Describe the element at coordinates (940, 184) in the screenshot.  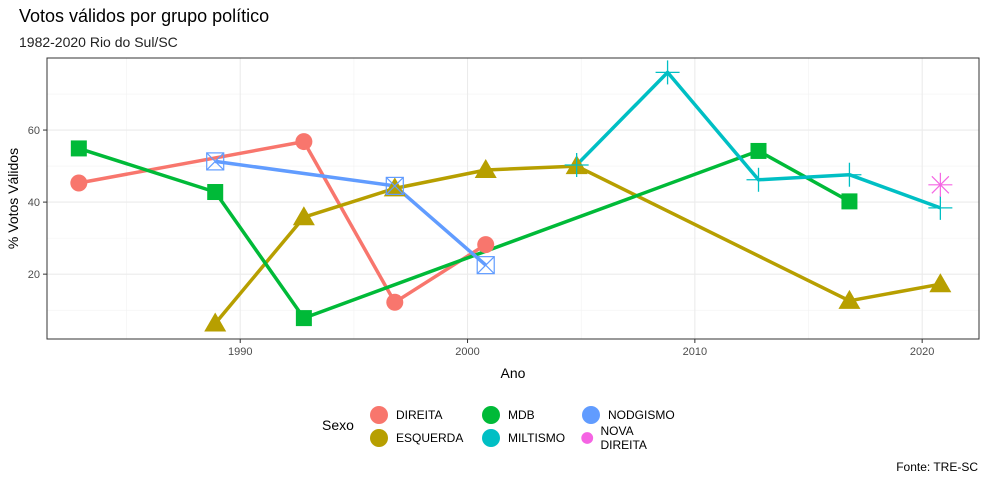
I see `marker-nova-direita` at that location.